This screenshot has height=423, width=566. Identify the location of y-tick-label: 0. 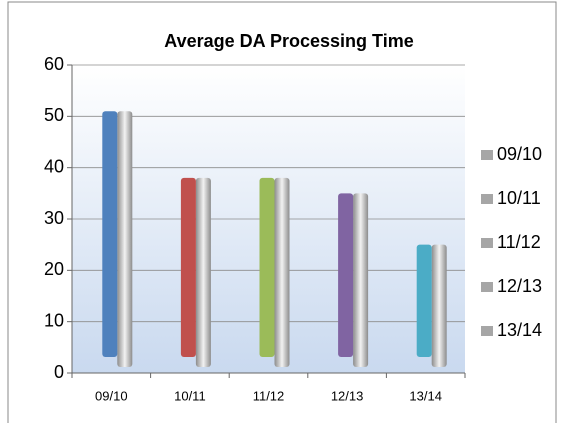
(59, 372).